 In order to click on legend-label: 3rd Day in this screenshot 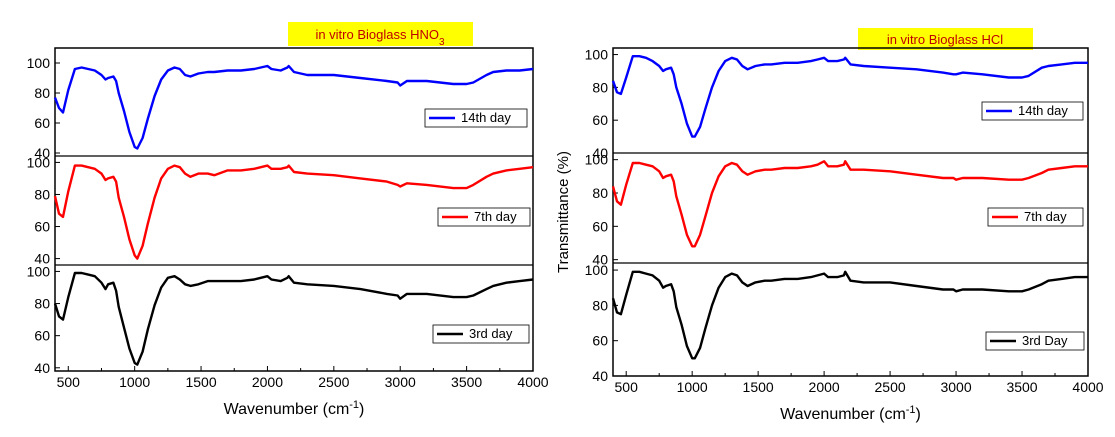, I will do `click(1045, 340)`.